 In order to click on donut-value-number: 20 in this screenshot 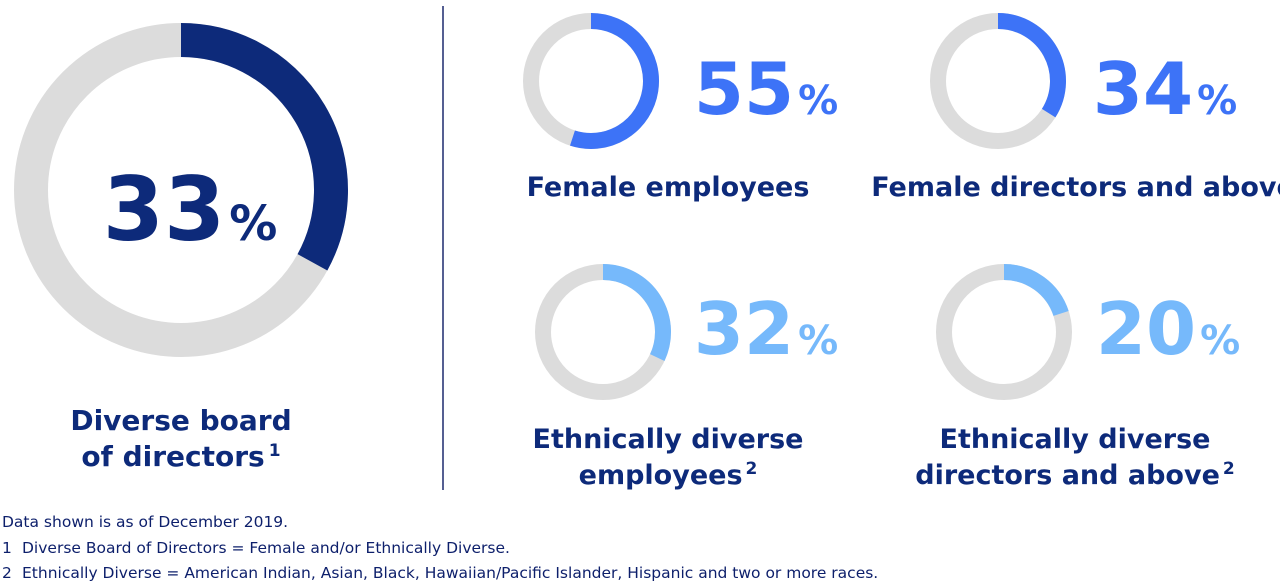, I will do `click(1146, 329)`.